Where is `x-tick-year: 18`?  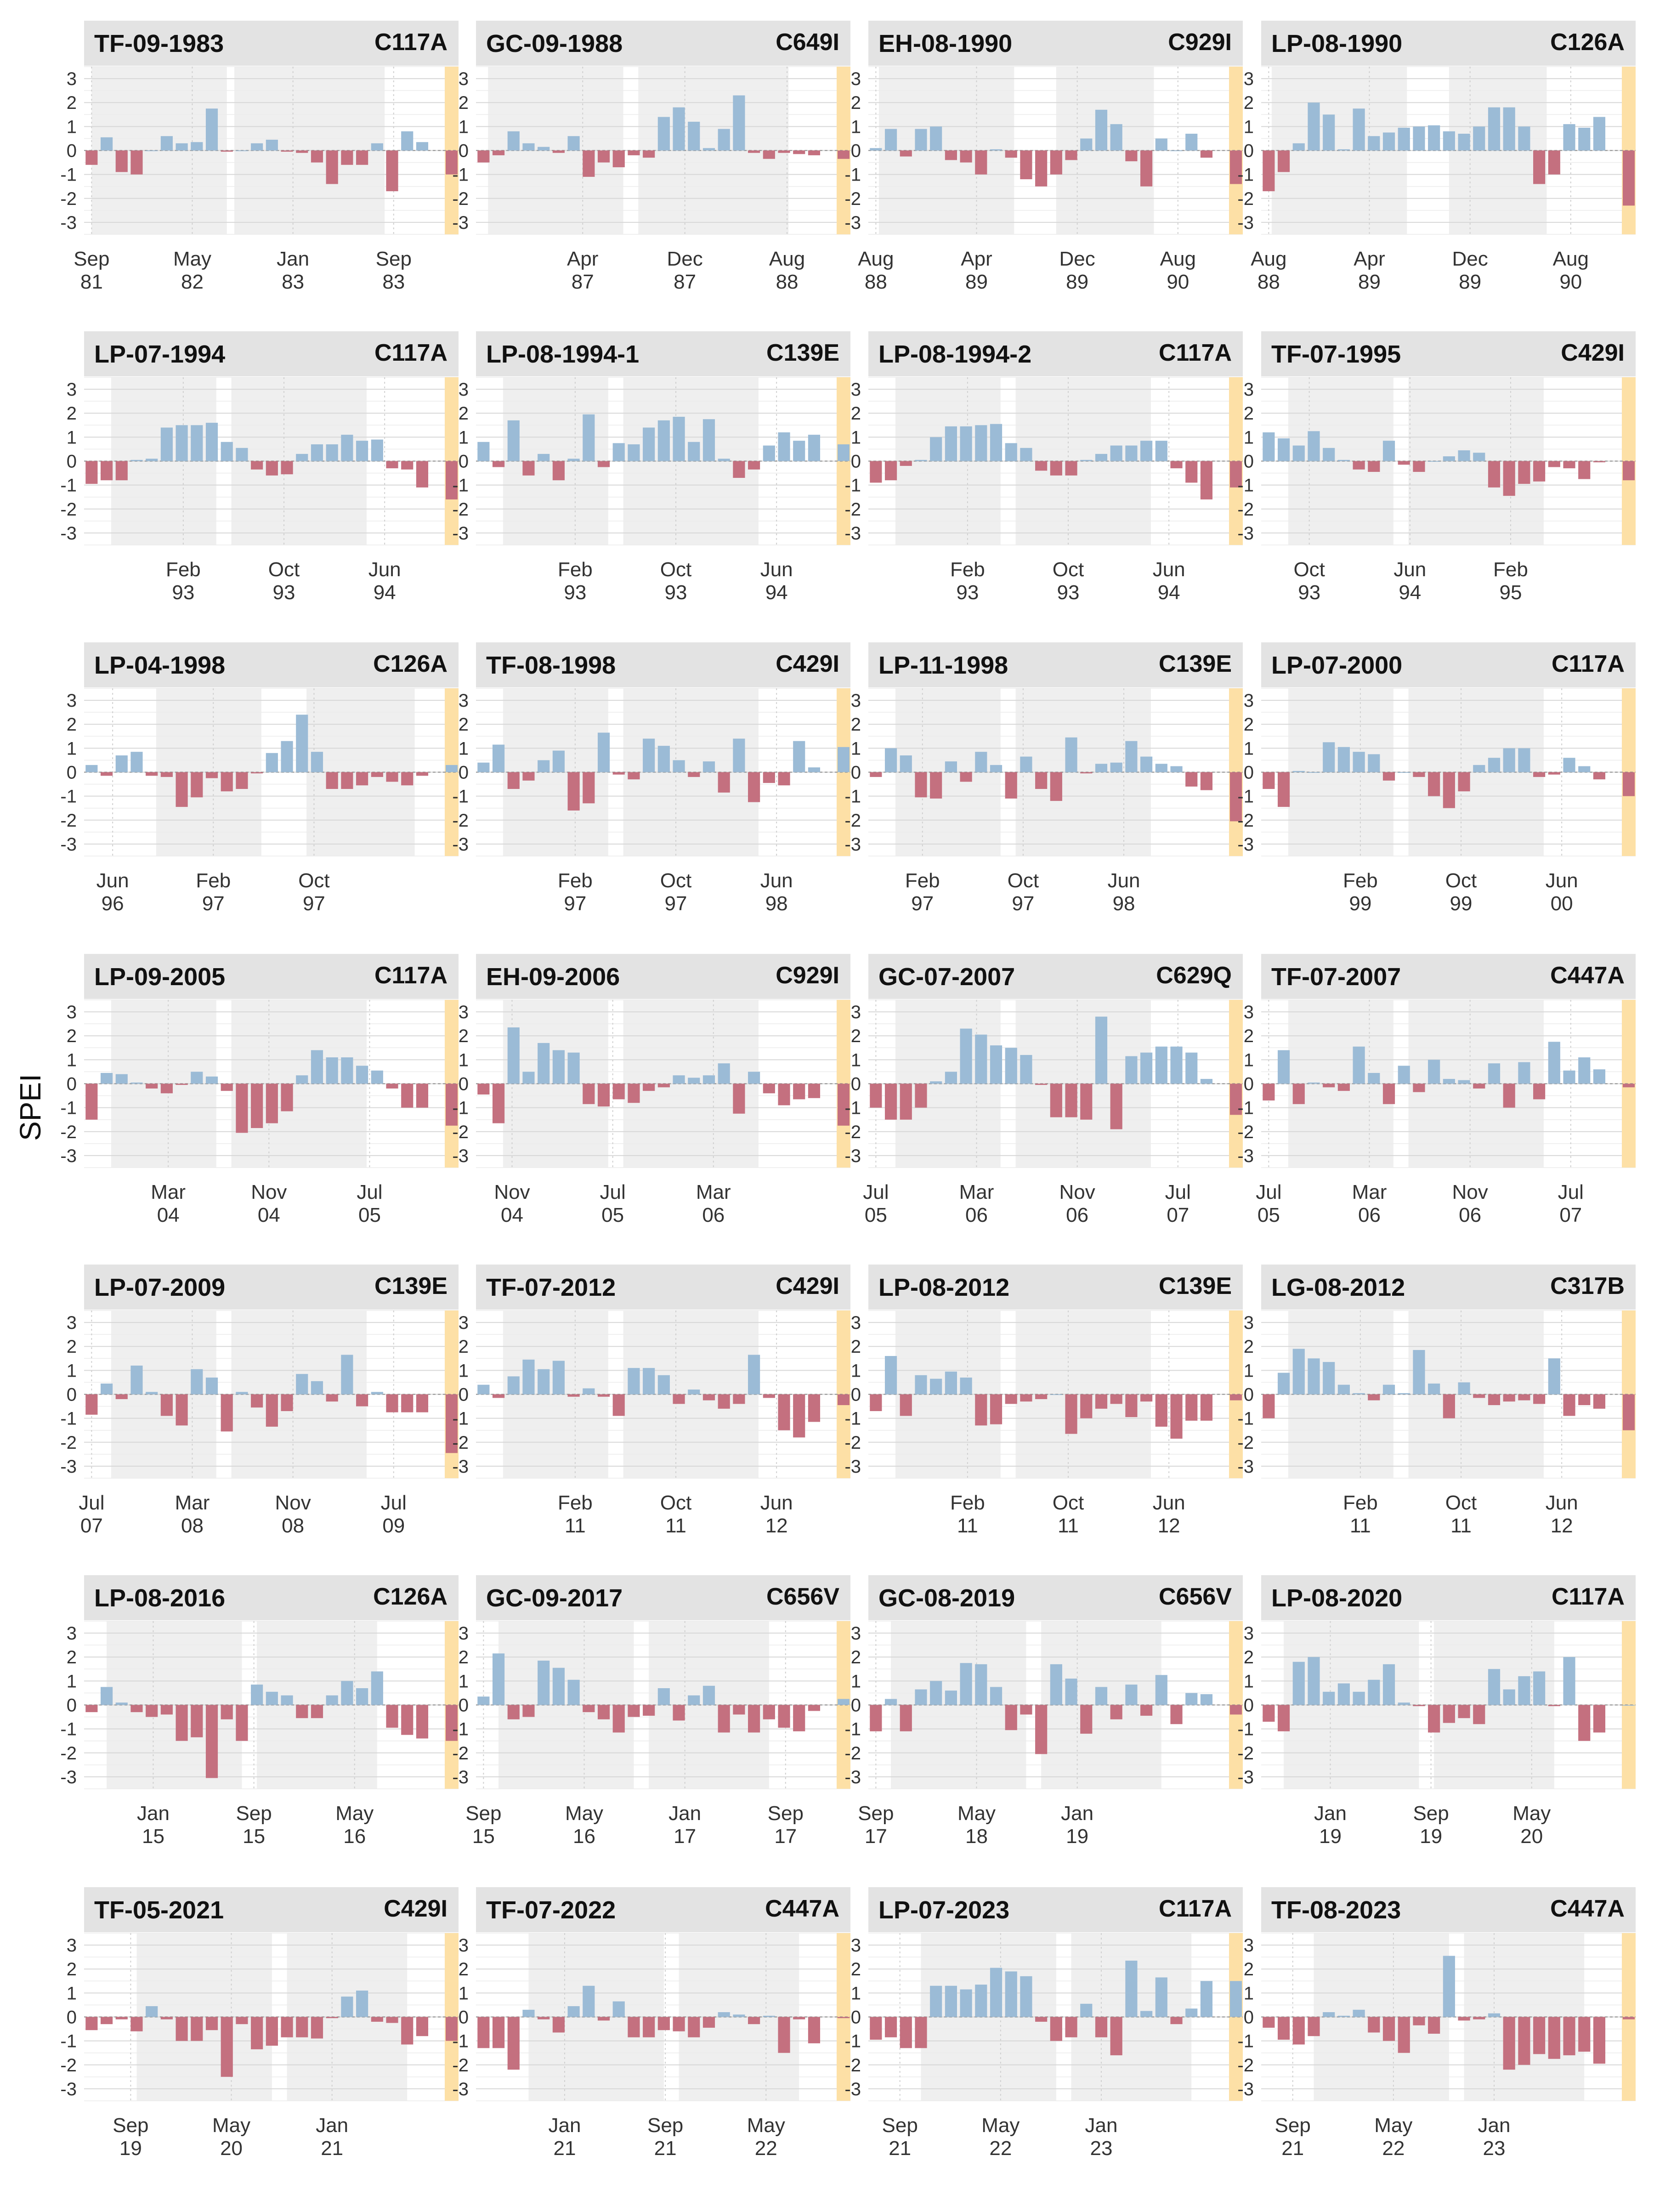
x-tick-year: 18 is located at coordinates (976, 1836).